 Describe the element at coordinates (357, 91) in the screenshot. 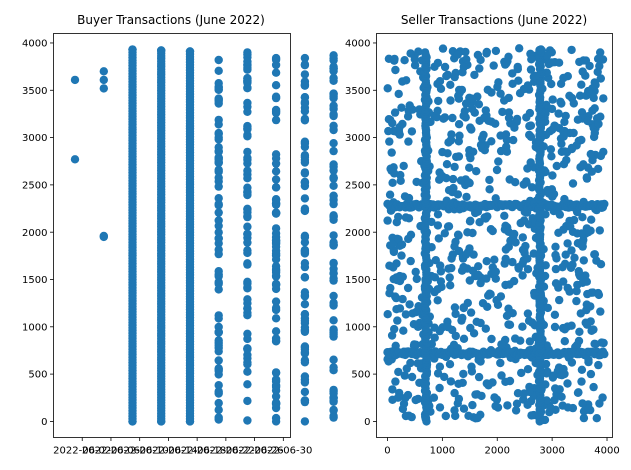

I see `seller-y-tick-label: 3500` at that location.